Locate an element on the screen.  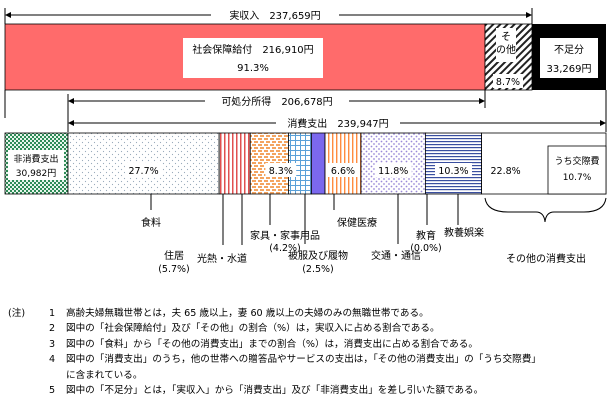
social-expense-box is located at coordinates (577, 170).